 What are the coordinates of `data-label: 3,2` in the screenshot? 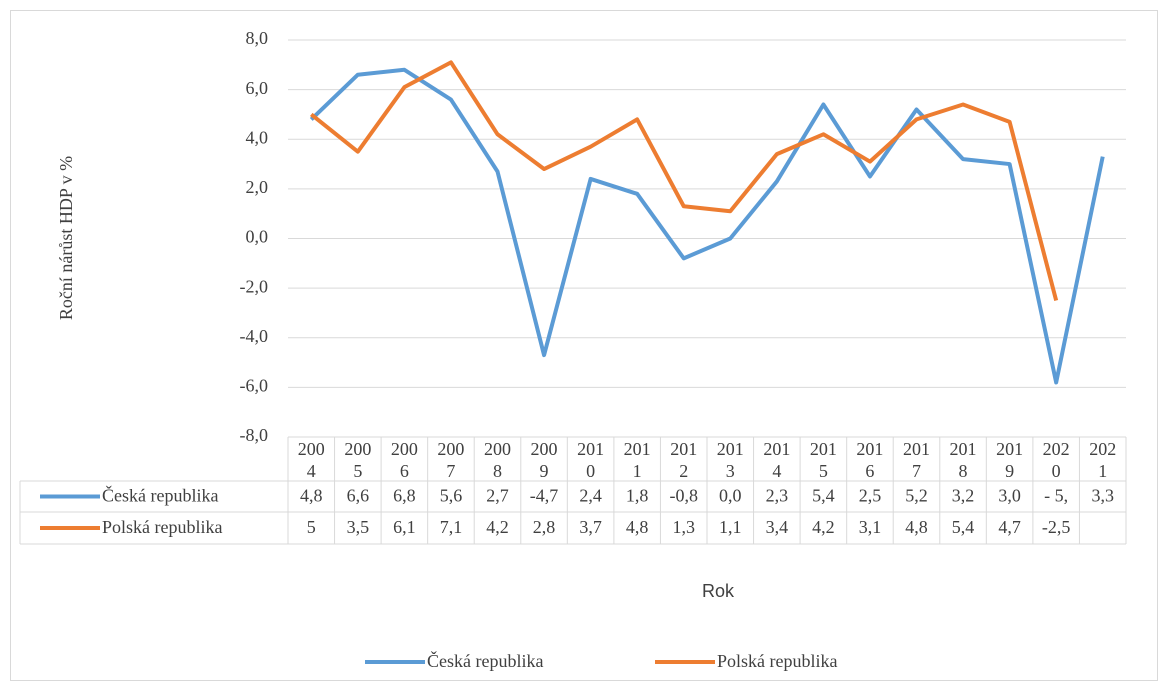 It's located at (963, 496).